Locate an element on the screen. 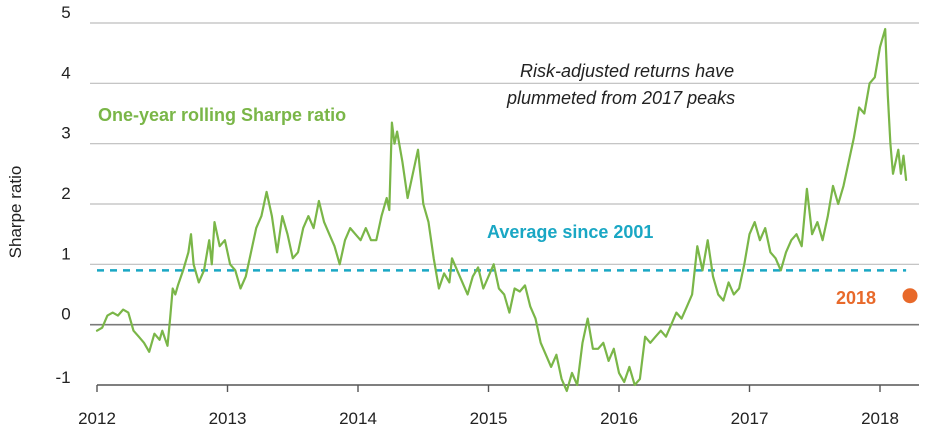 The width and height of the screenshot is (929, 437). x-tick-label: 2013 is located at coordinates (228, 418).